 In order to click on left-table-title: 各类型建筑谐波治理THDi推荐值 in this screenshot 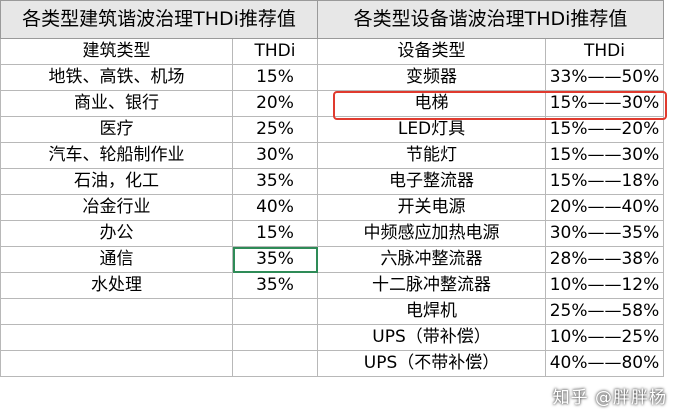, I will do `click(159, 19)`.